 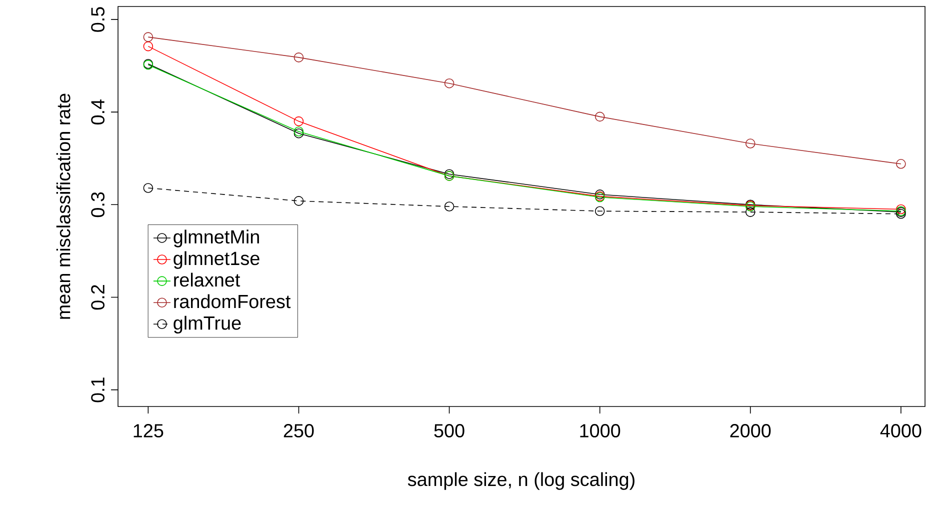 What do you see at coordinates (98, 297) in the screenshot?
I see `y-tick-label: 0.2` at bounding box center [98, 297].